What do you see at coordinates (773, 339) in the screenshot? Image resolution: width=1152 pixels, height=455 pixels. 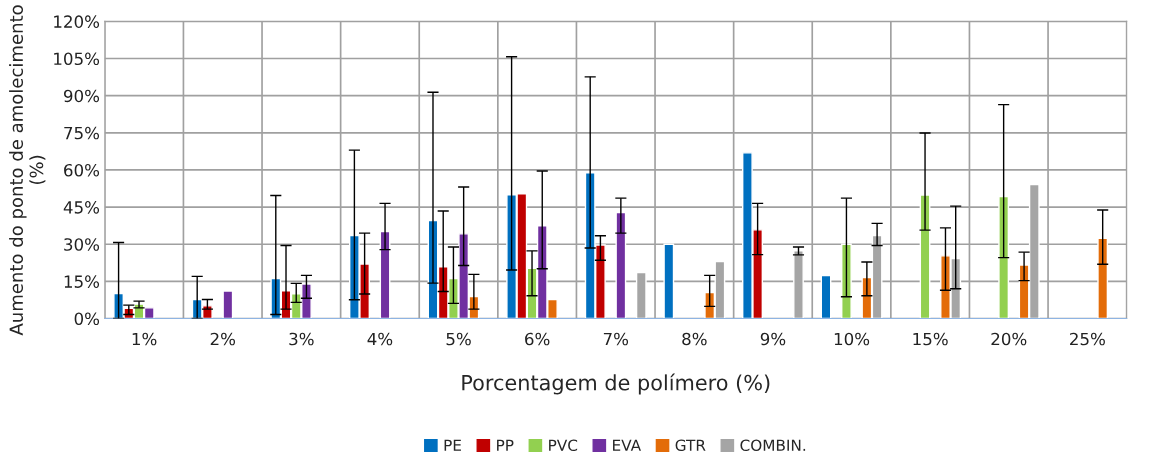 I see `x-tick-label: 9%` at bounding box center [773, 339].